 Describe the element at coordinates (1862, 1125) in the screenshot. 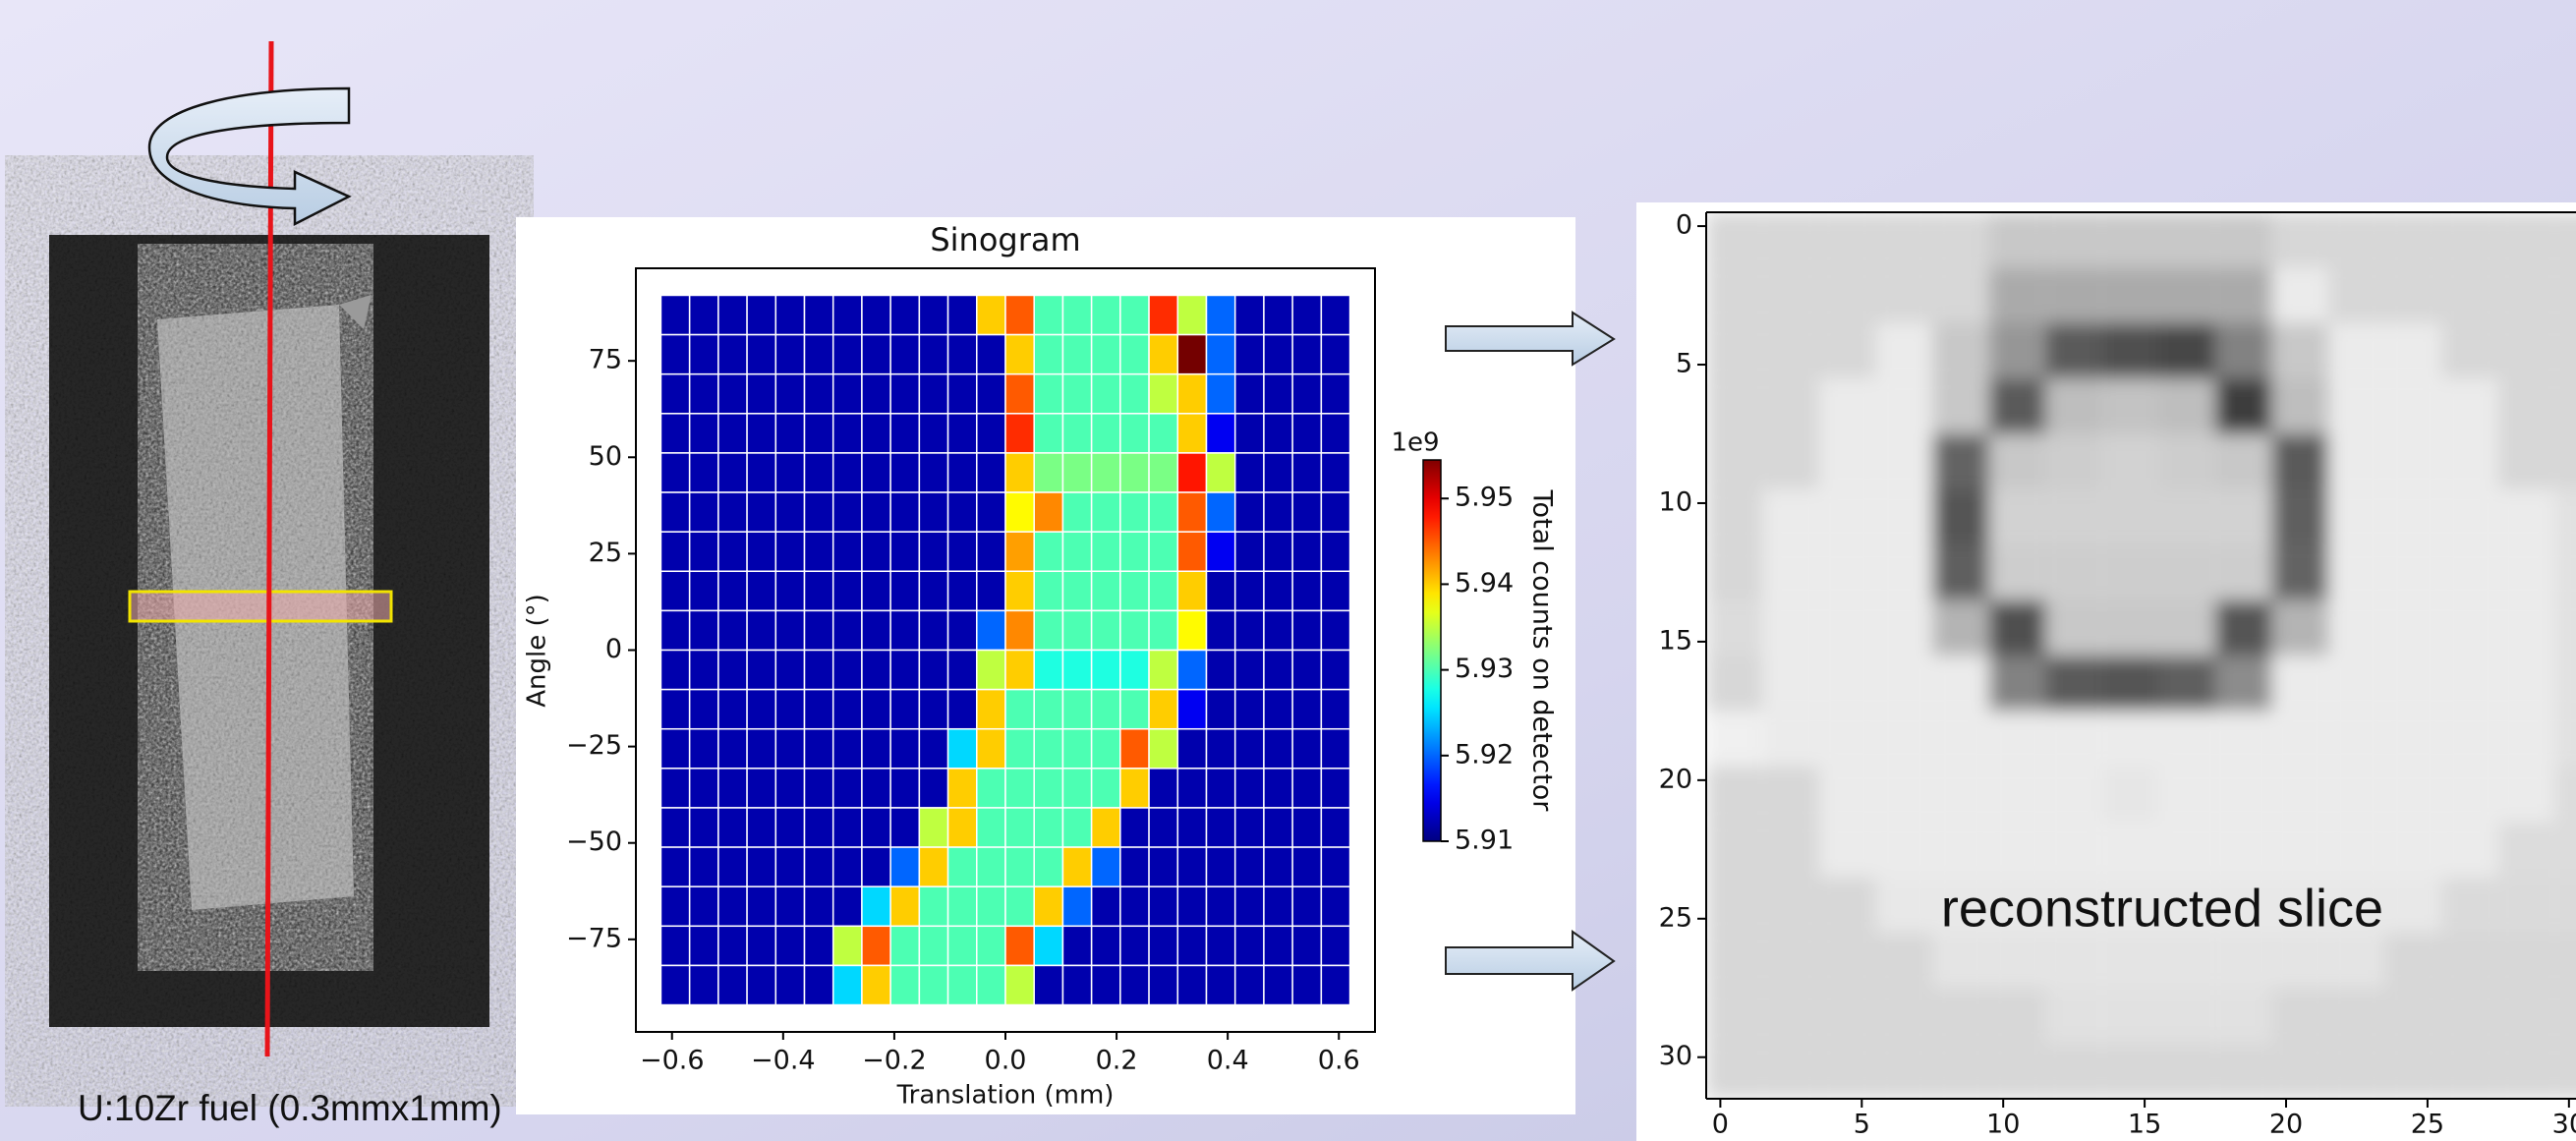

I see `x-tick-label: 5` at that location.